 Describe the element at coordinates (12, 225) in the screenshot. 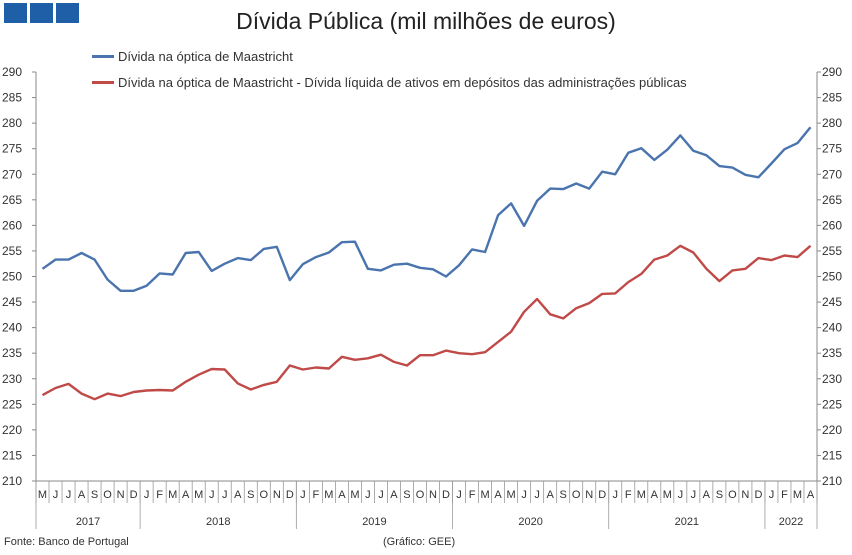

I see `y-tick-label-left: 260` at that location.